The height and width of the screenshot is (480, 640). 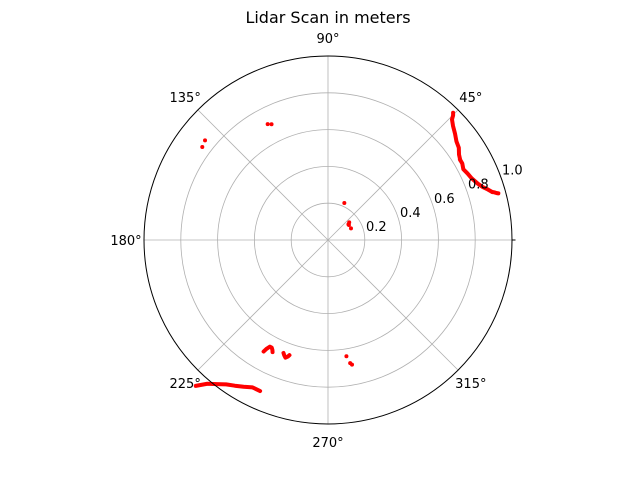 What do you see at coordinates (470, 384) in the screenshot?
I see `theta-tick-label-7: 315°` at bounding box center [470, 384].